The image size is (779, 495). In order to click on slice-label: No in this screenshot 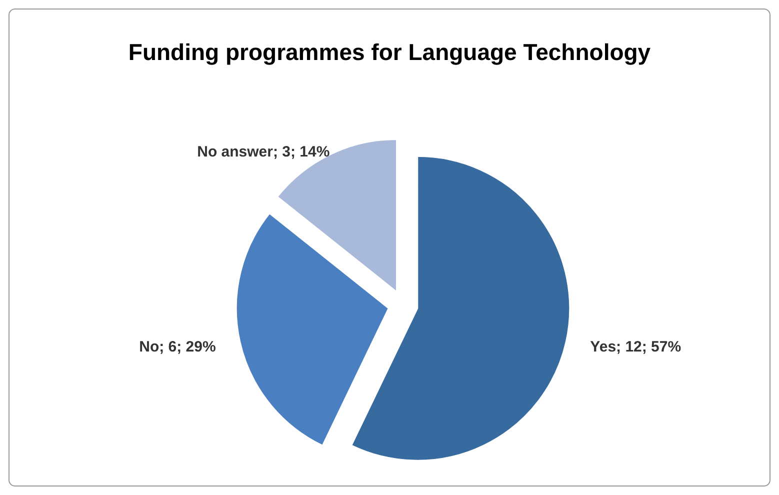, I will do `click(149, 347)`.